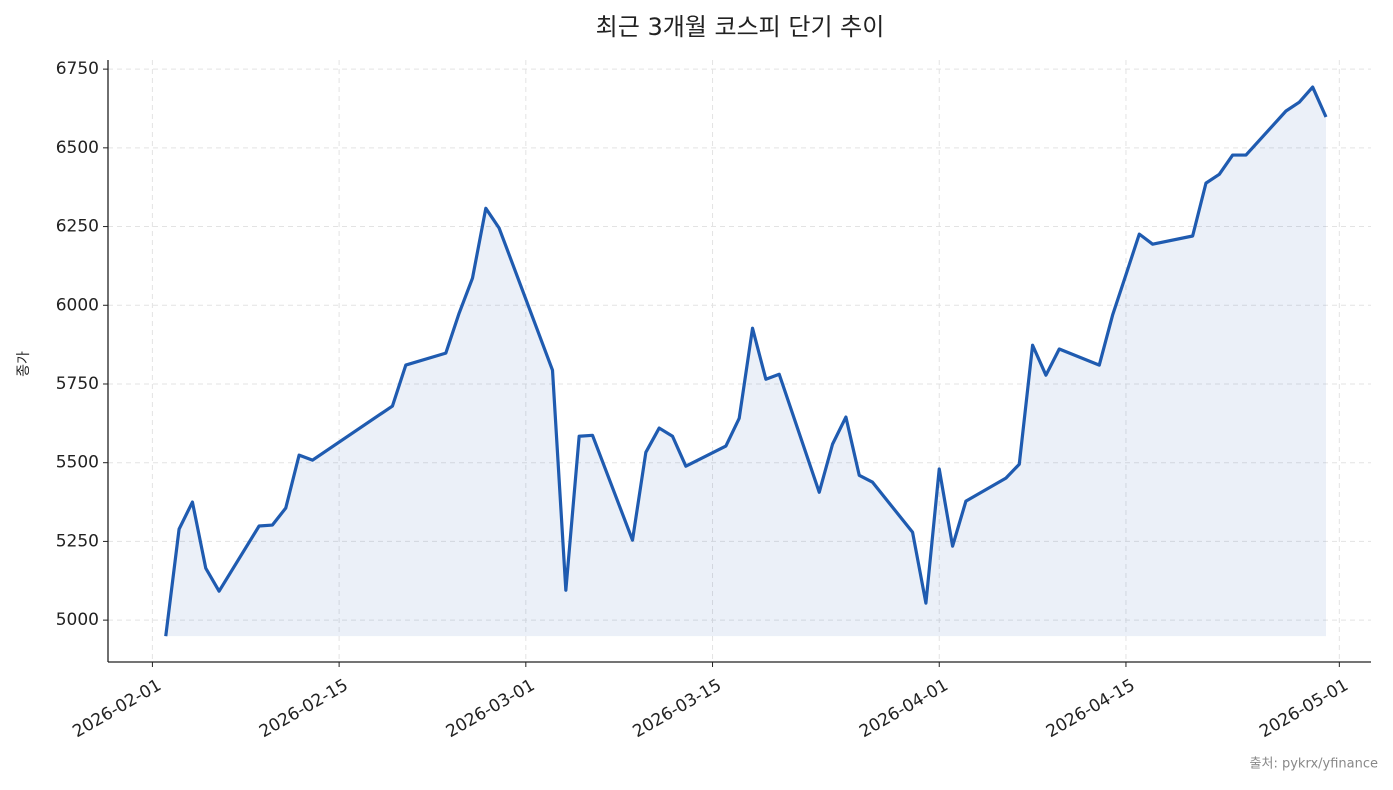 This screenshot has width=1393, height=790. What do you see at coordinates (677, 708) in the screenshot?
I see `x-tick-label: 2026-03-15` at bounding box center [677, 708].